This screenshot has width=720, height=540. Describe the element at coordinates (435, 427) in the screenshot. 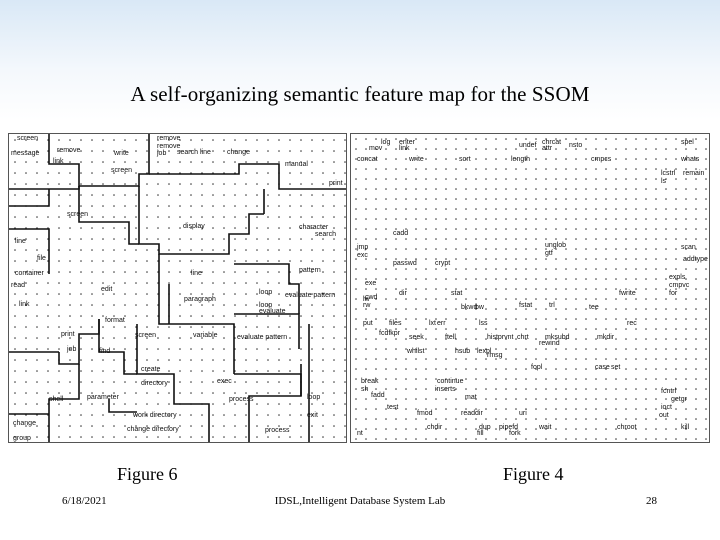

I see `map-word-label: chdir` at that location.